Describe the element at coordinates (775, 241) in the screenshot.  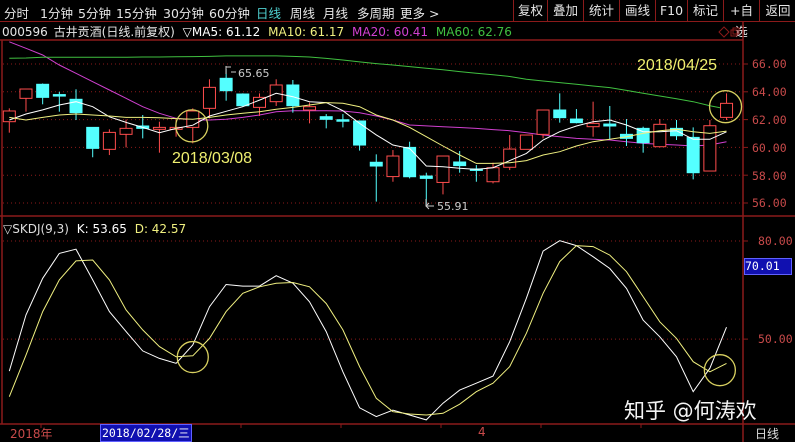
I see `kdj-tick-label: 80.00` at that location.